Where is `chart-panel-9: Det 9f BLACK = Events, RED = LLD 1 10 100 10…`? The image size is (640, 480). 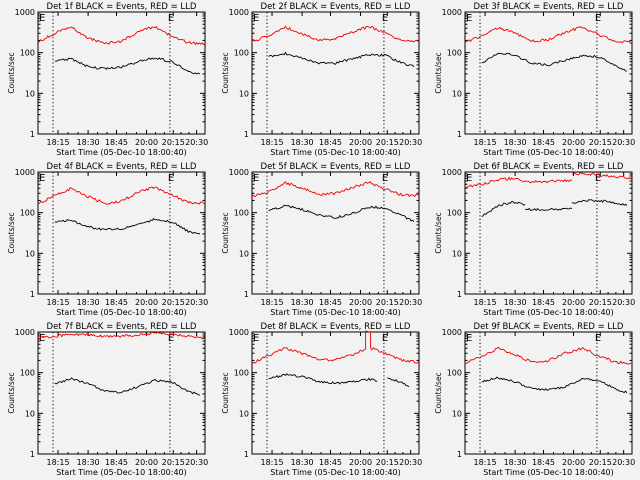 chart-panel-9: Det 9f BLACK = Events, RED = LLD 1 10 100 10… is located at coordinates (534, 399).